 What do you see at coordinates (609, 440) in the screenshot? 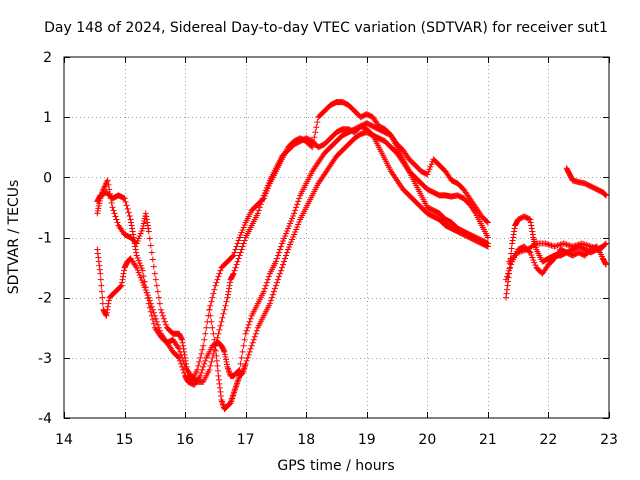
I see `x-tick-label: 23` at bounding box center [609, 440].